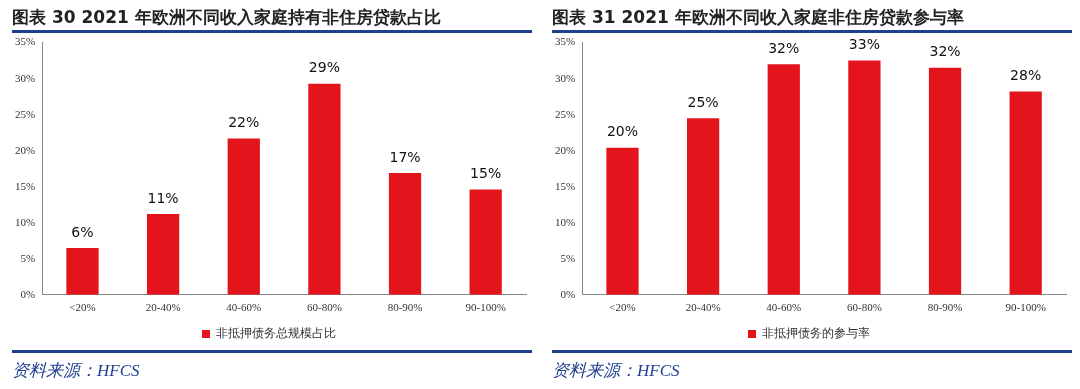 The image size is (1080, 389). What do you see at coordinates (324, 67) in the screenshot?
I see `data-label: 29%` at bounding box center [324, 67].